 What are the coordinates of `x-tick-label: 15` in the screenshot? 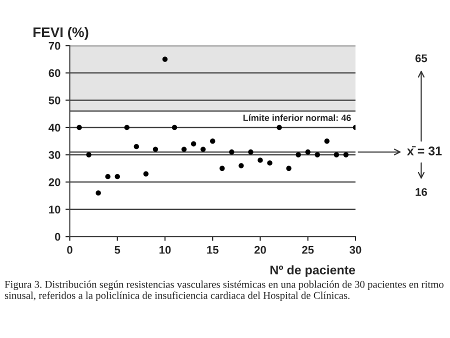 It's located at (212, 250).